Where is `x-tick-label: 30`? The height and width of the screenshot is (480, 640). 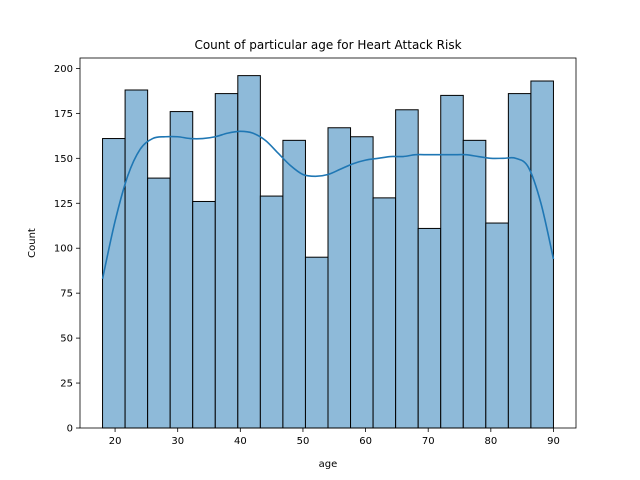 x-tick-label: 30 is located at coordinates (177, 441).